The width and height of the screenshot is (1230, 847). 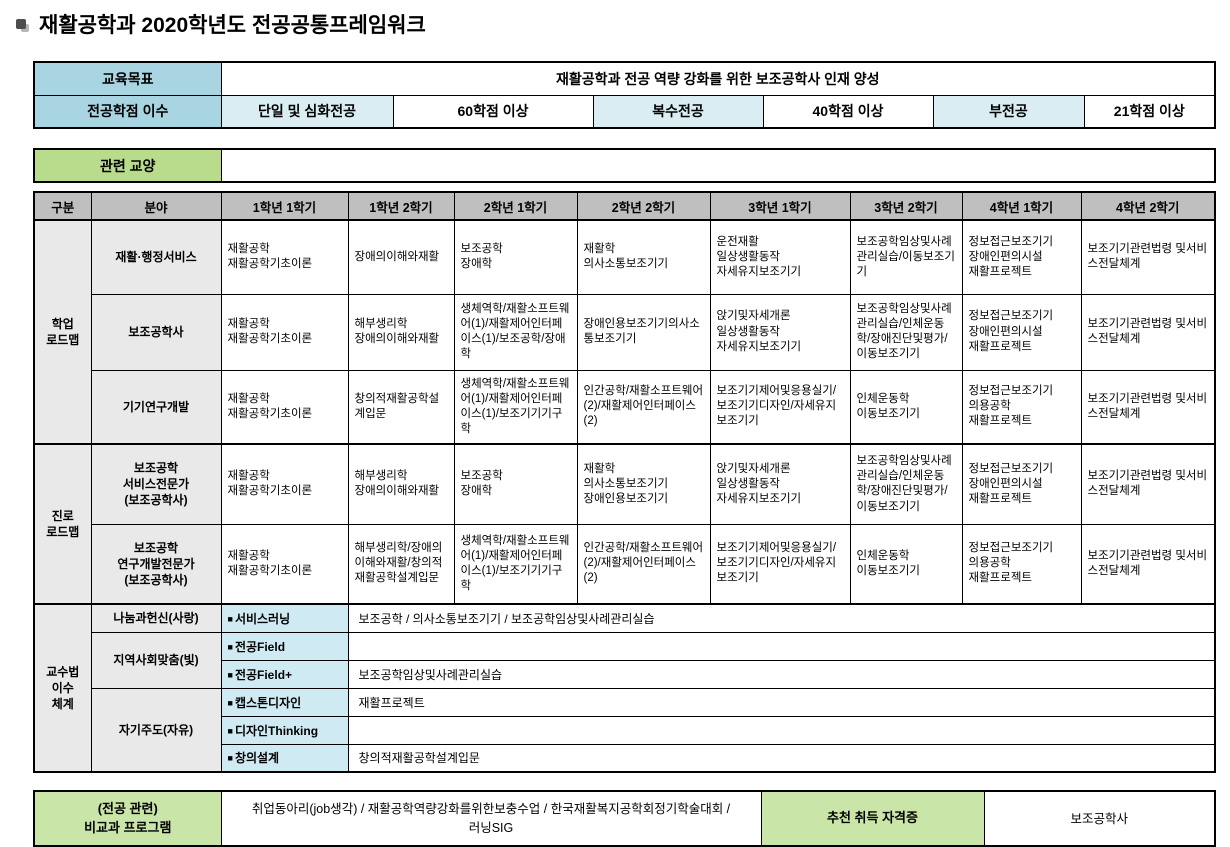 What do you see at coordinates (906, 206) in the screenshot?
I see `header-y3s2: 3학년 2학기` at bounding box center [906, 206].